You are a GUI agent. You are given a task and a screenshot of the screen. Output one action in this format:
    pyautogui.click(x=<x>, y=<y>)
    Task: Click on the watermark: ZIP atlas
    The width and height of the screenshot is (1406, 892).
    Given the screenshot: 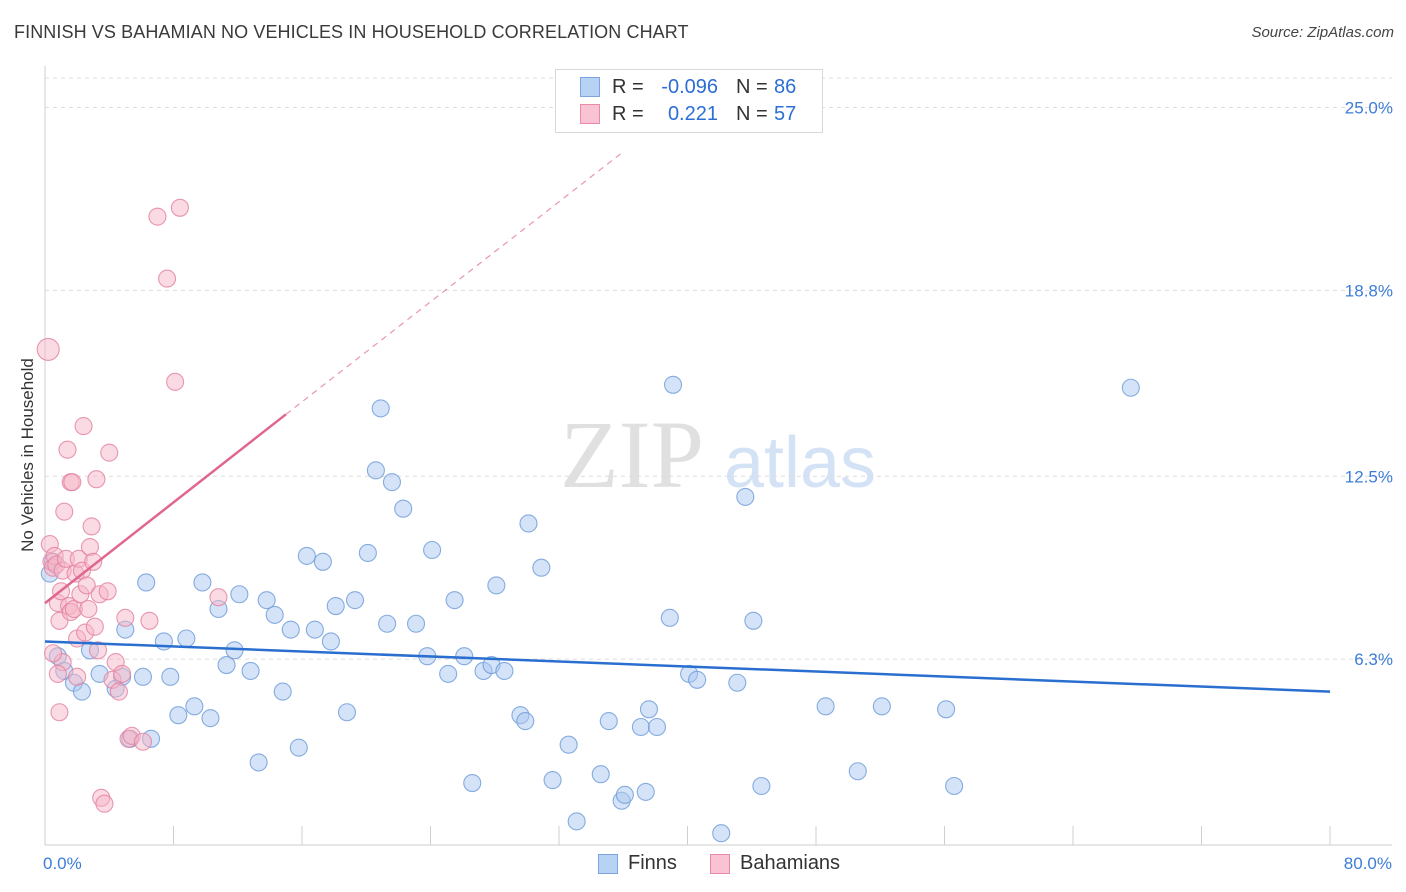 What is the action you would take?
    pyautogui.click(x=718, y=454)
    